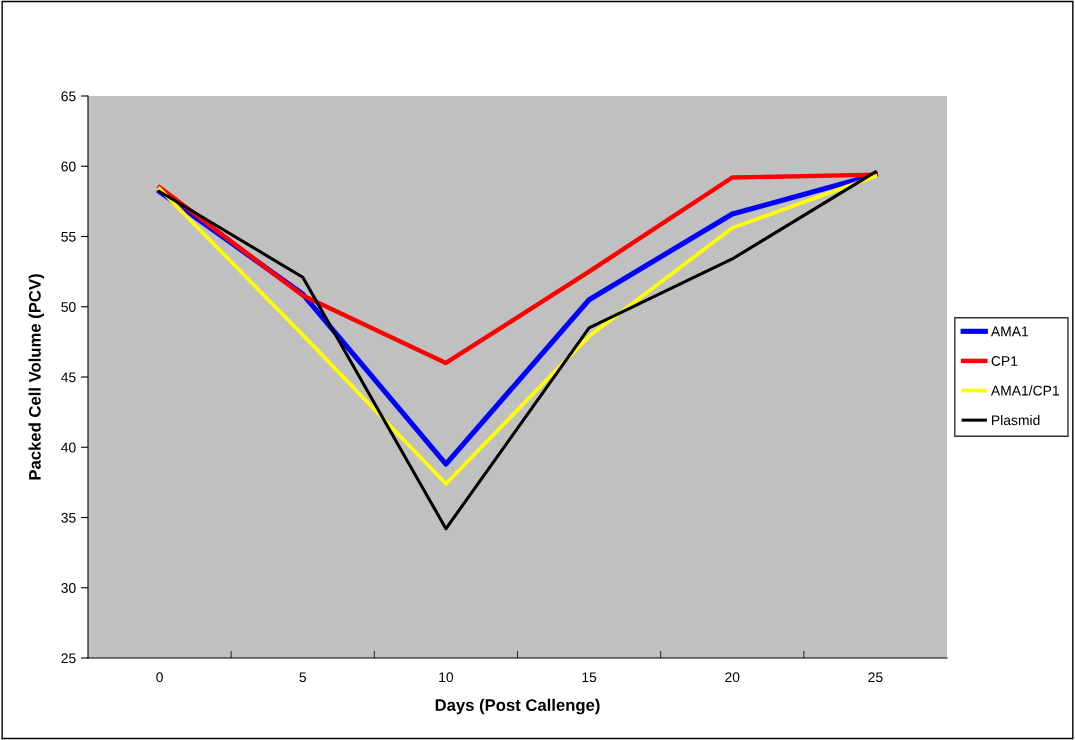 The height and width of the screenshot is (740, 1075). What do you see at coordinates (1024, 390) in the screenshot?
I see `legend-label: AMA1/CP1` at bounding box center [1024, 390].